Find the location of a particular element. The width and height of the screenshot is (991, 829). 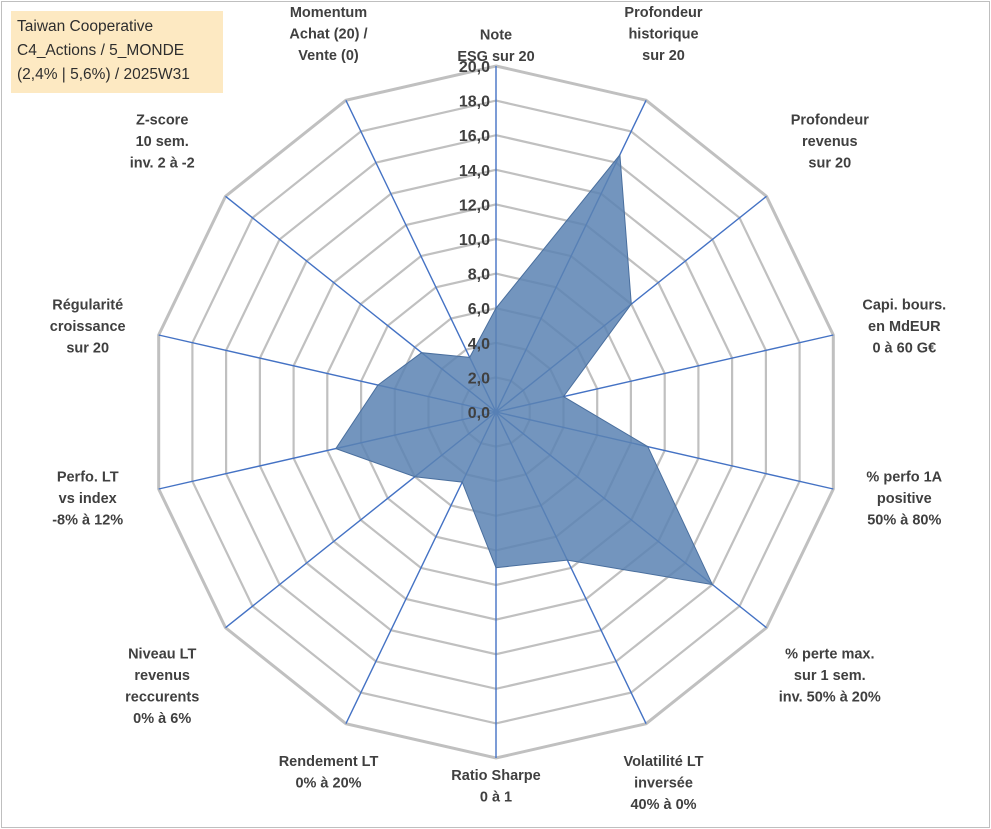

axis-label-line: ESG sur 20 is located at coordinates (495, 57).